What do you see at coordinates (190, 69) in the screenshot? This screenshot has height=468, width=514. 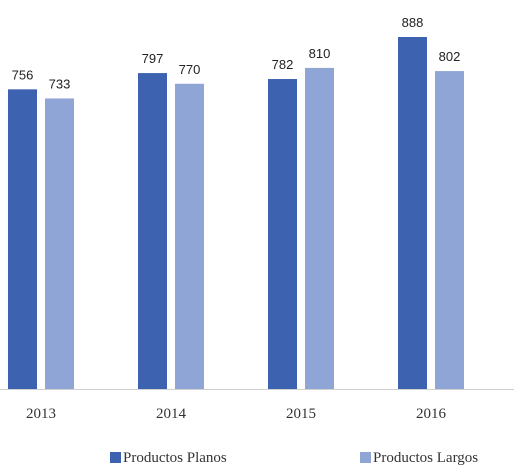 I see `data-label-productos-largos-2014: 770` at bounding box center [190, 69].